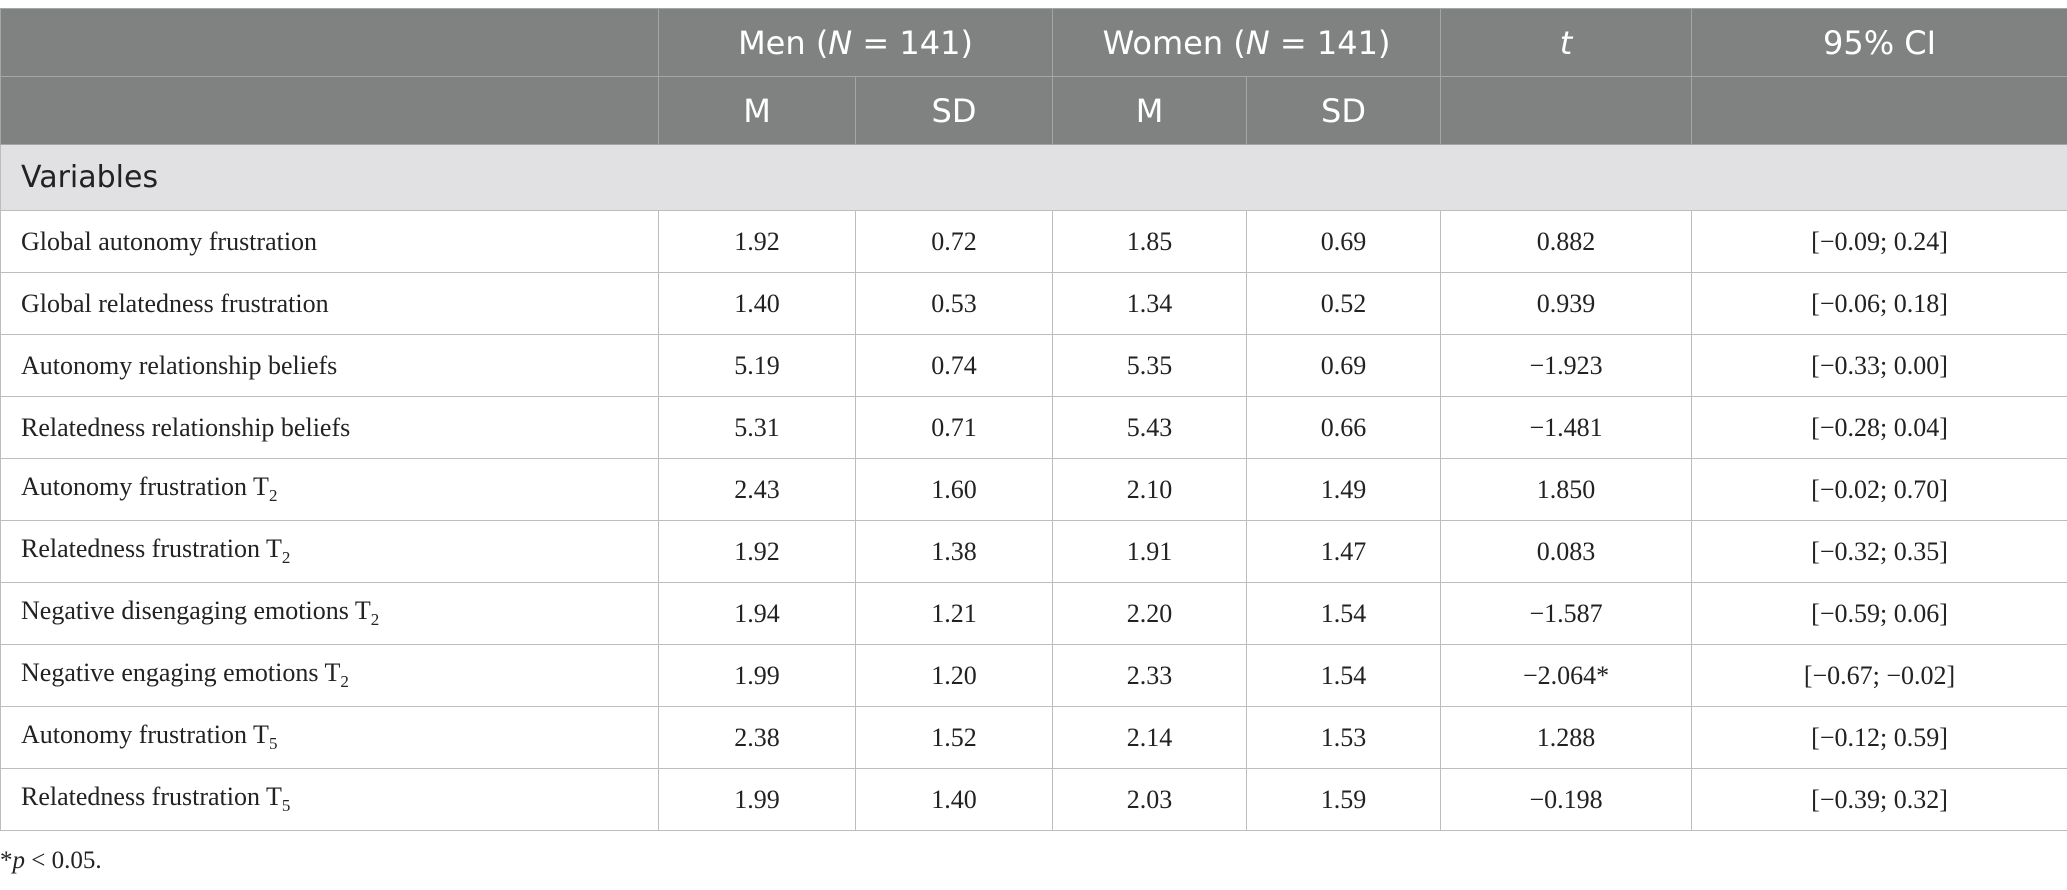 The image size is (2067, 890). What do you see at coordinates (169, 241) in the screenshot?
I see `variable-name: Global autonomy frustration` at bounding box center [169, 241].